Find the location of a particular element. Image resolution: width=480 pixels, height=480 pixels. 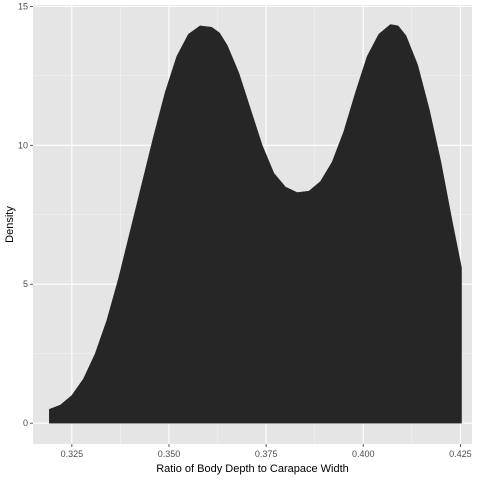

x-tick-label: 0.350 is located at coordinates (169, 454).